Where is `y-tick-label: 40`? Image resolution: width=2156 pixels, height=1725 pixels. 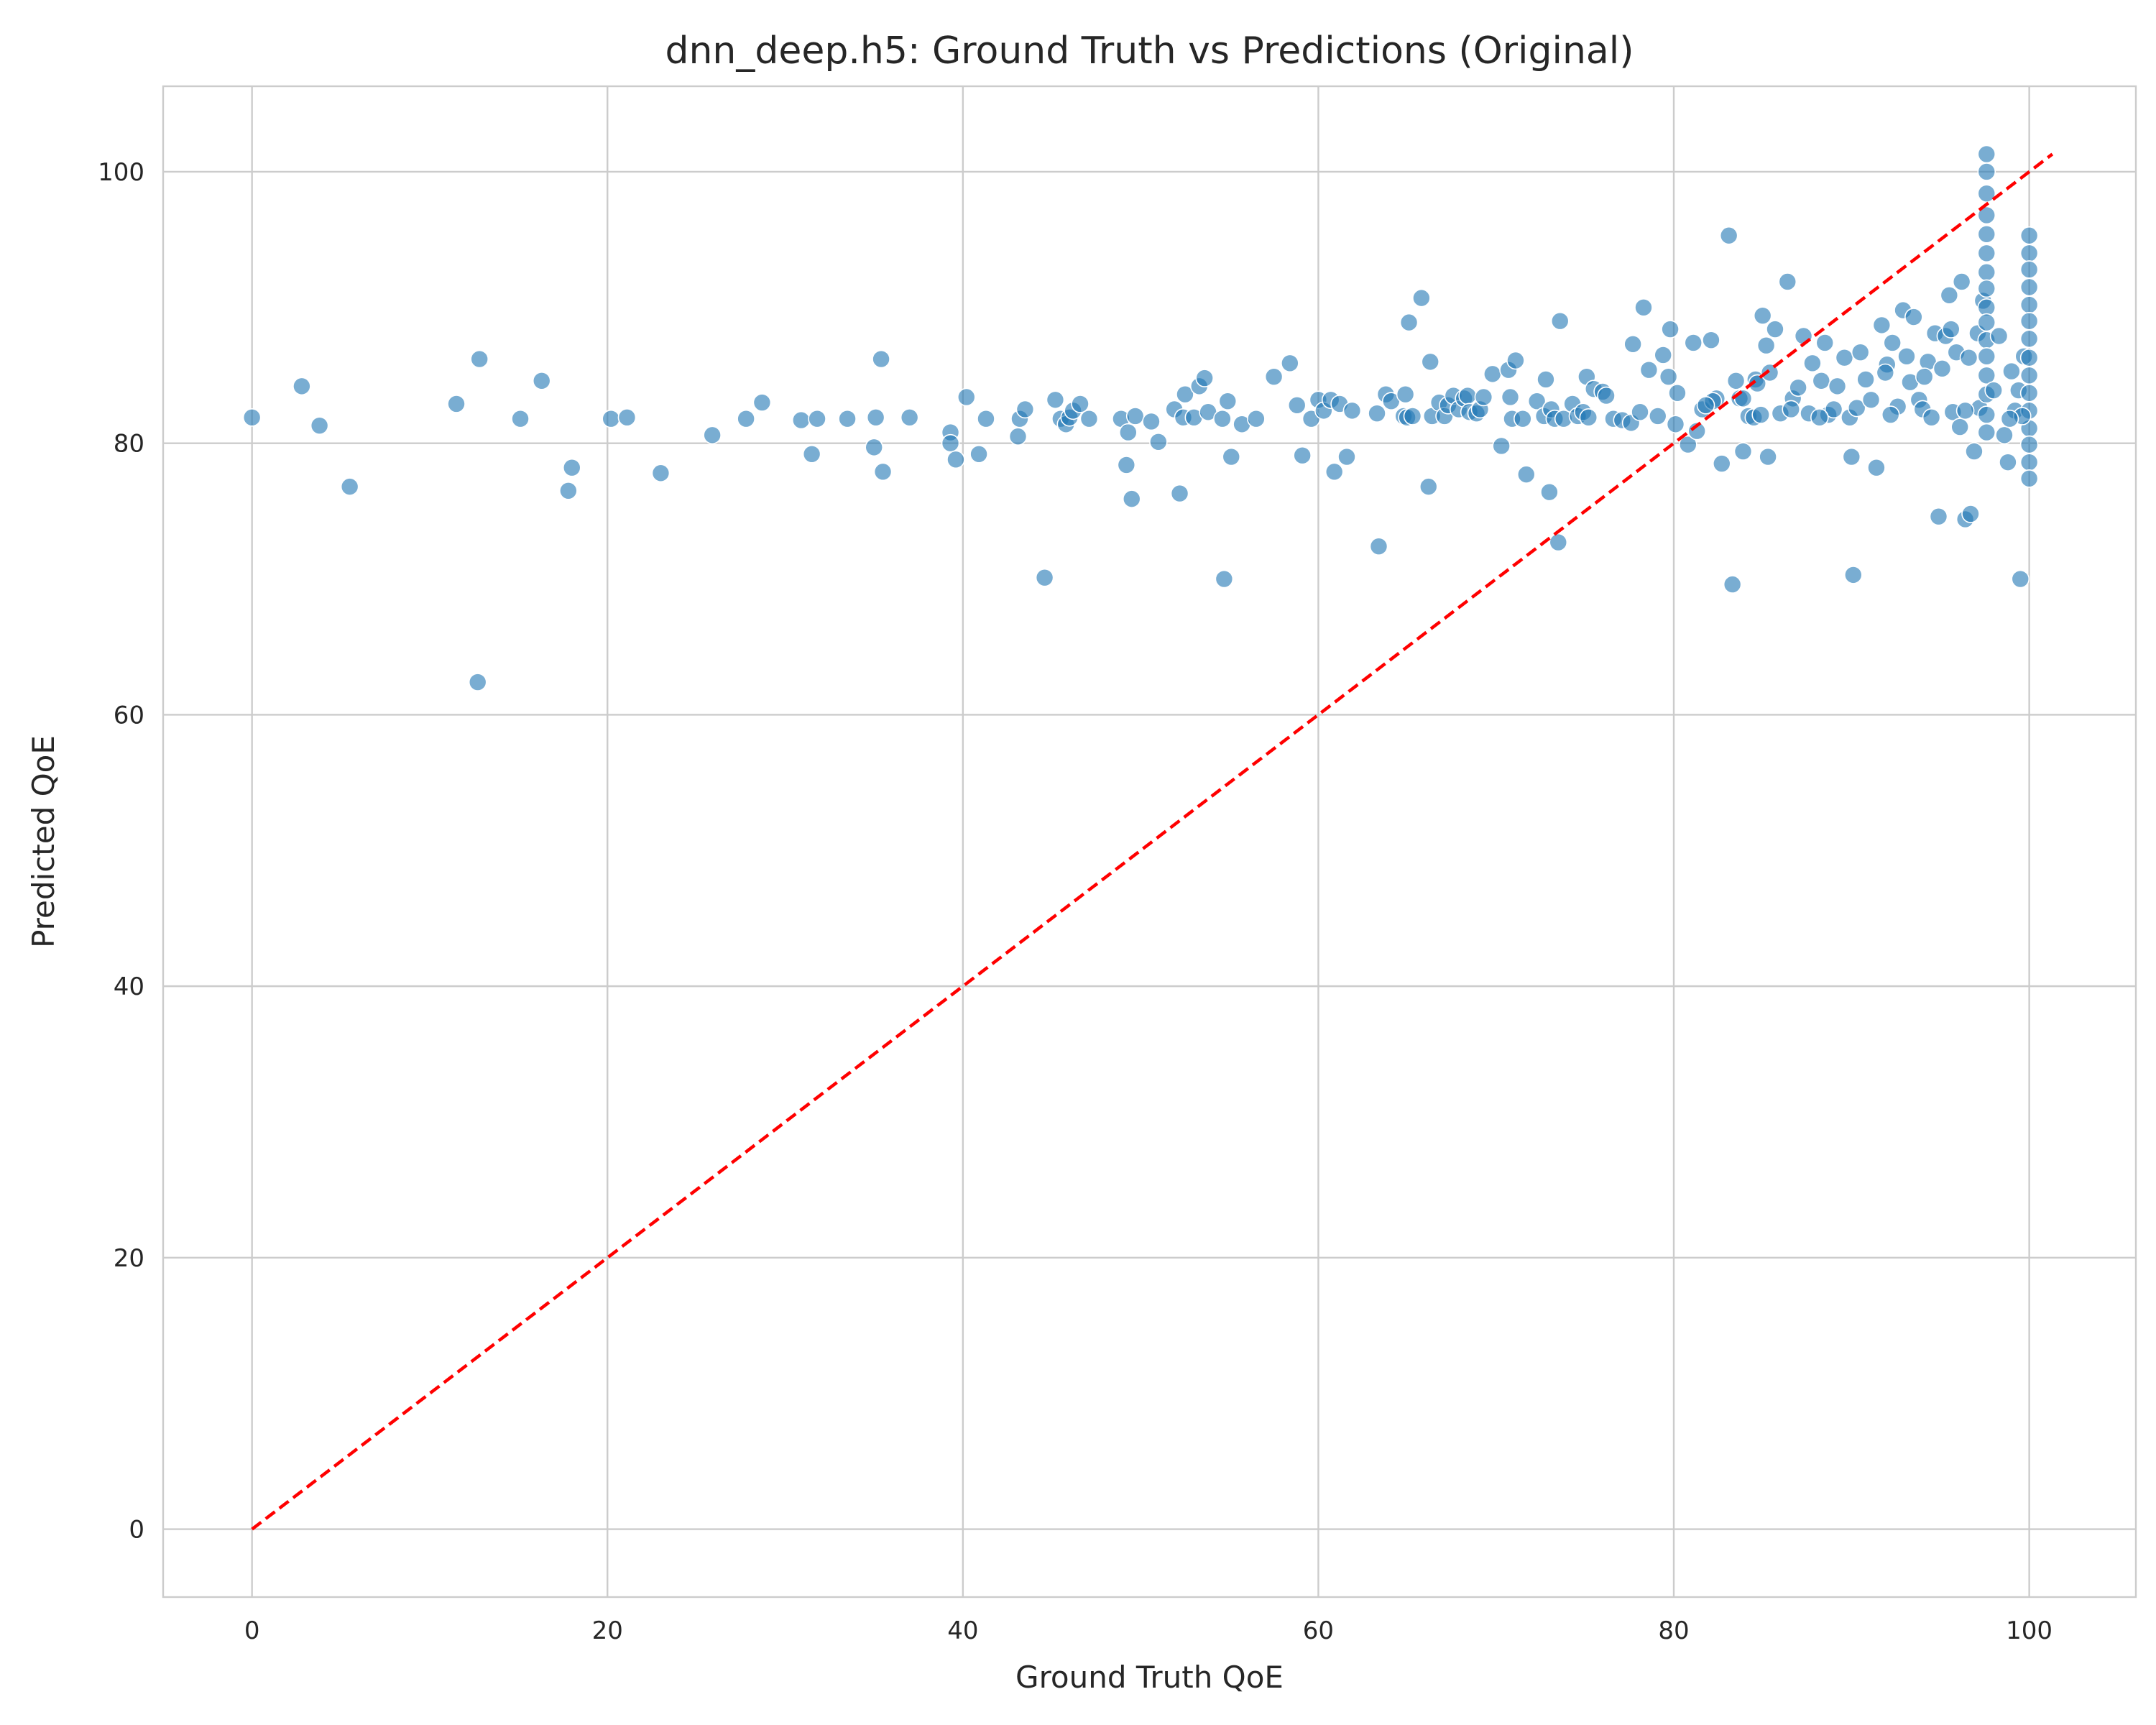 y-tick-label: 40 is located at coordinates (129, 986).